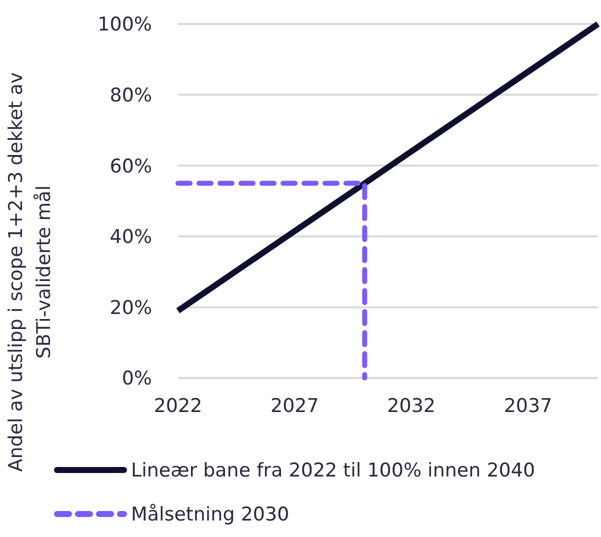  I want to click on y-tick-label: 0%, so click(137, 379).